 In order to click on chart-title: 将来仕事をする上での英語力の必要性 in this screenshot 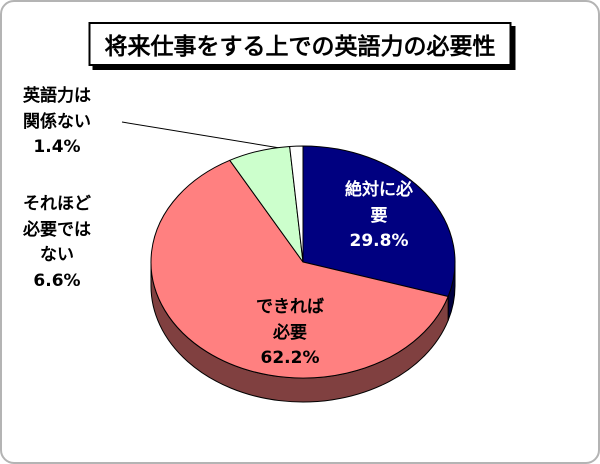, I will do `click(300, 44)`.